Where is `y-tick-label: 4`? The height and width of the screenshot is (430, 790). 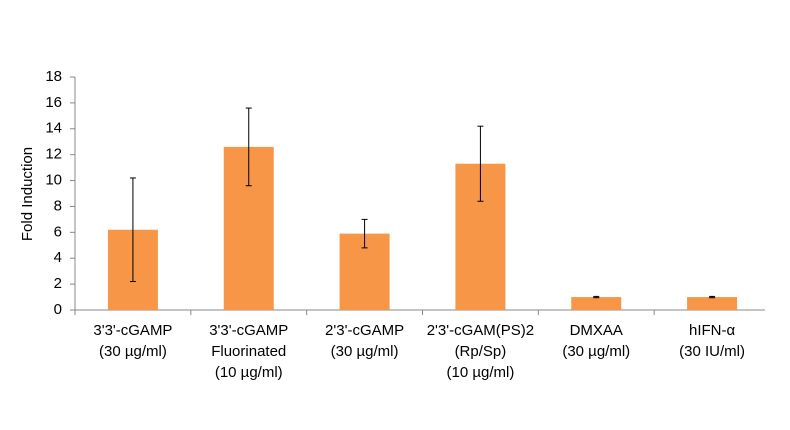
y-tick-label: 4 is located at coordinates (58, 257).